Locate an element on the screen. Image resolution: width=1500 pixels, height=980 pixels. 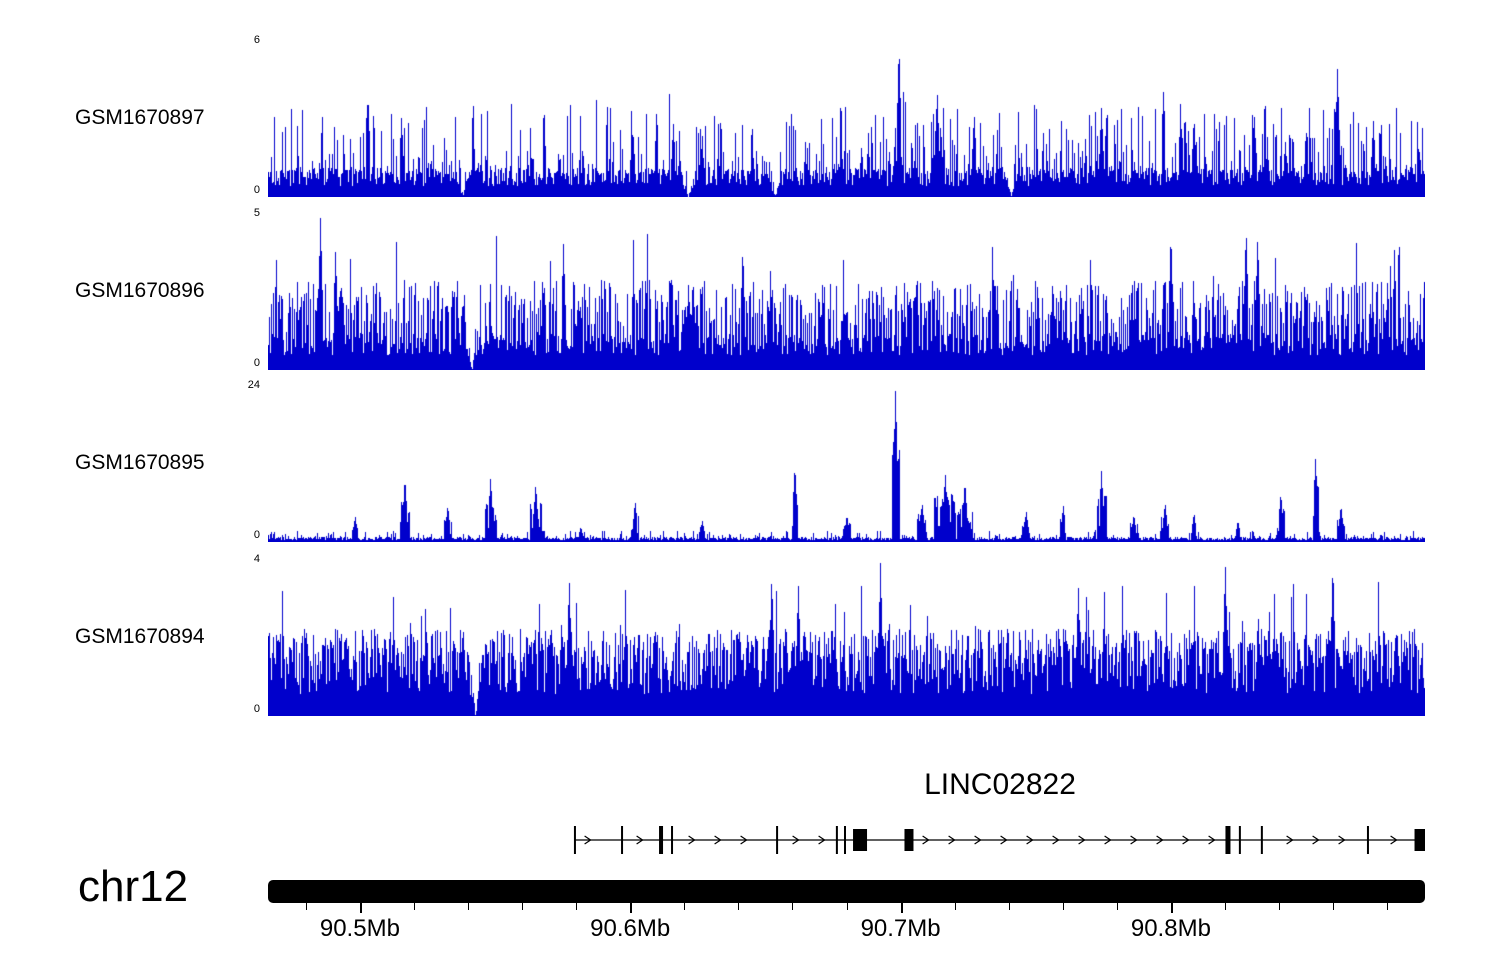
chromosome-label: chr12 is located at coordinates (133, 886).